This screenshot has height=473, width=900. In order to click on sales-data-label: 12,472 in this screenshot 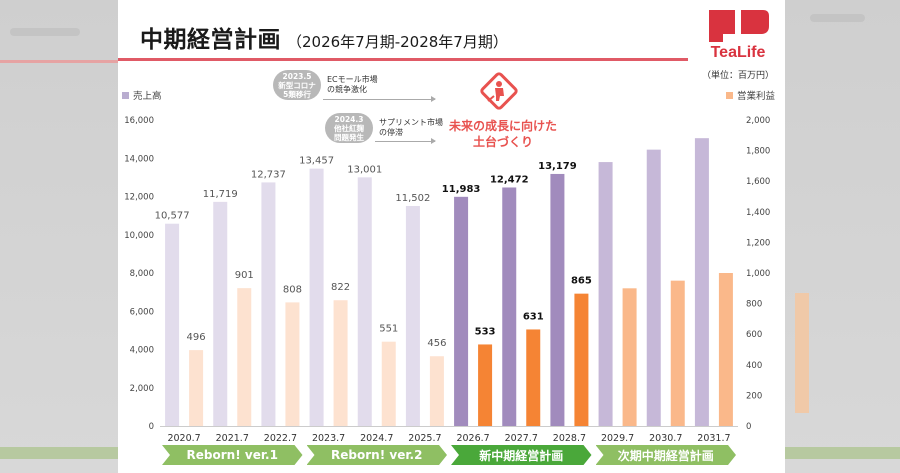, I will do `click(509, 179)`.